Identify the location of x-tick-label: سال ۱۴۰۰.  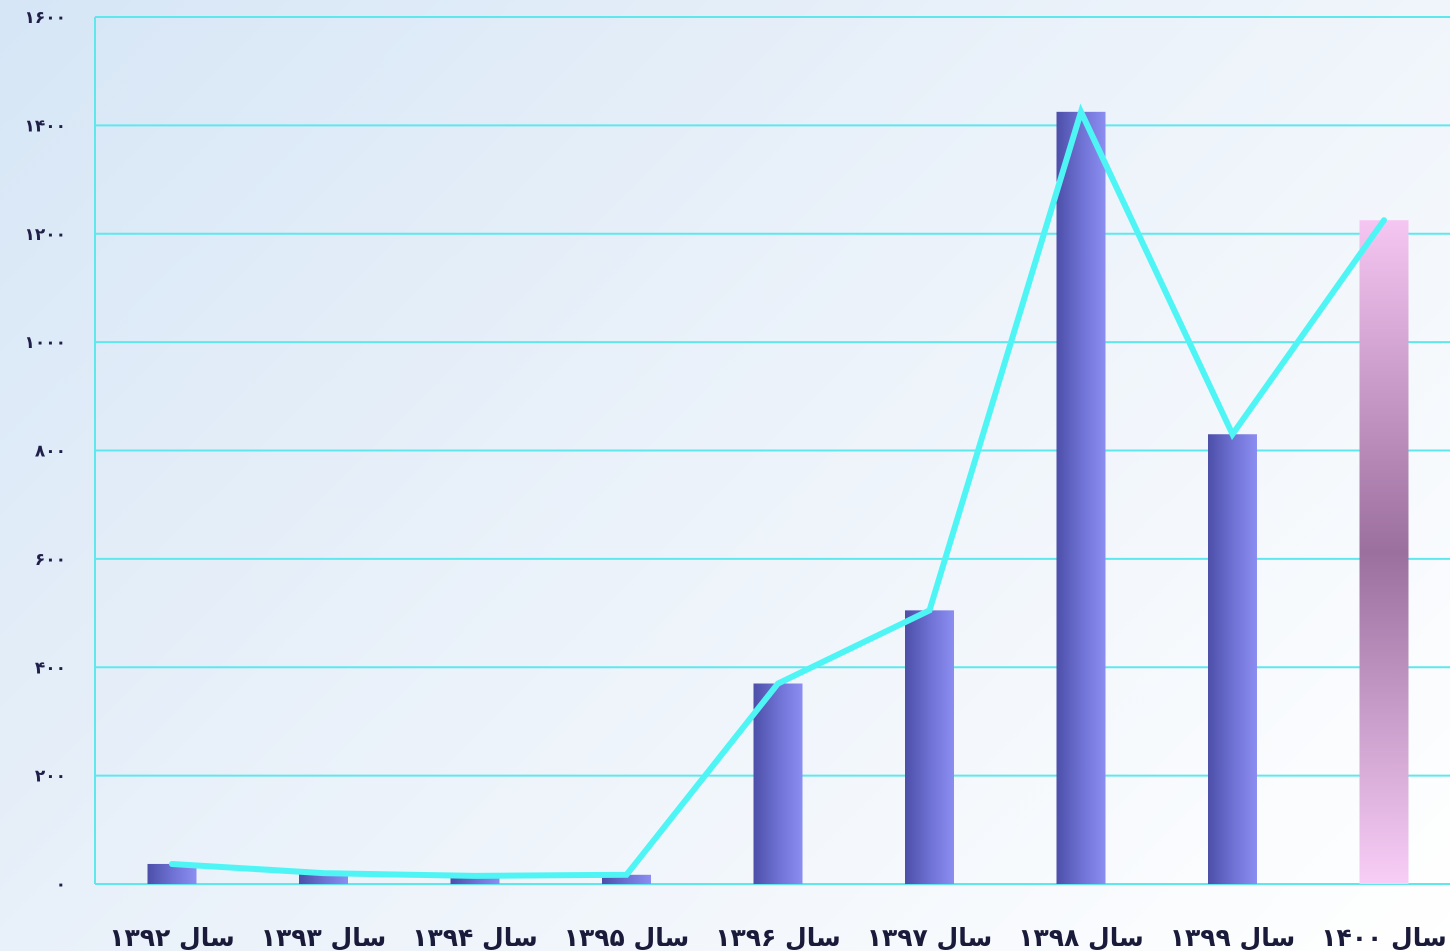
(1383, 937).